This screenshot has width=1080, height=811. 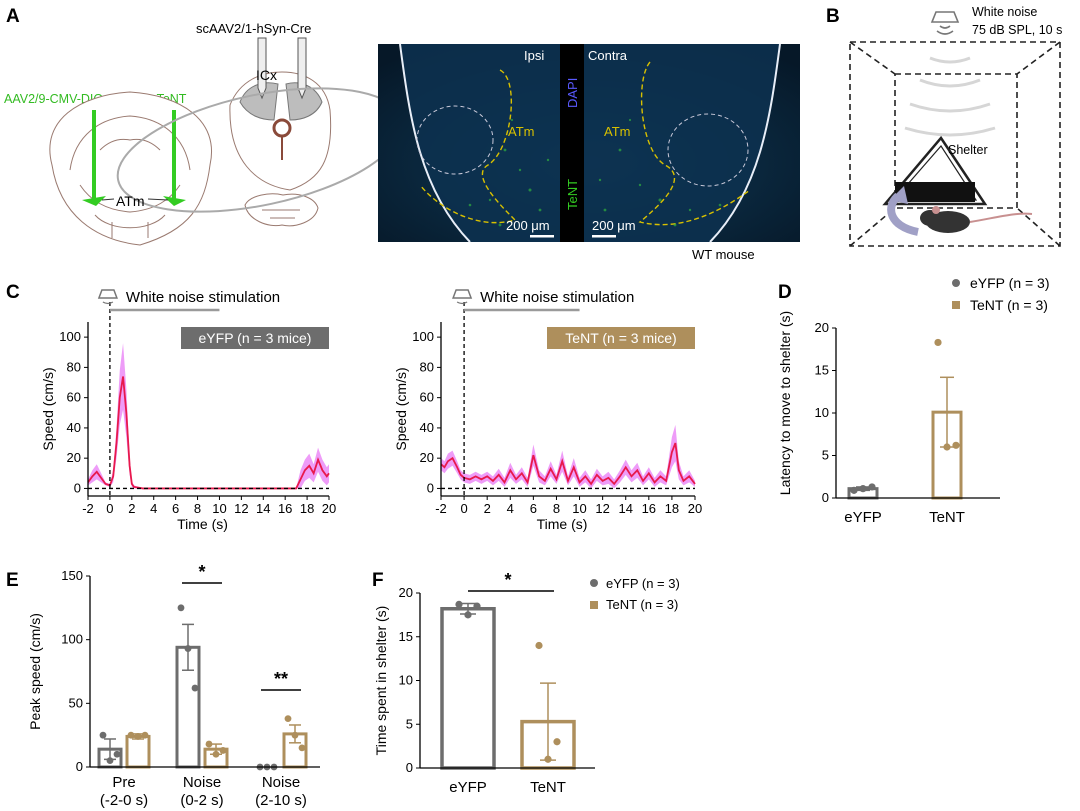 I want to click on sound-waves, so click(x=950, y=96).